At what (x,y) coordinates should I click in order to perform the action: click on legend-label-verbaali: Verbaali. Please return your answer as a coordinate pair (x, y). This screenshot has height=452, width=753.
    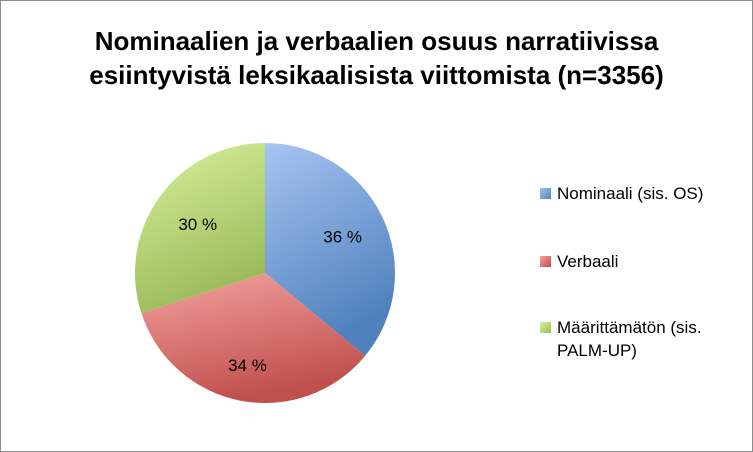
    Looking at the image, I should click on (588, 261).